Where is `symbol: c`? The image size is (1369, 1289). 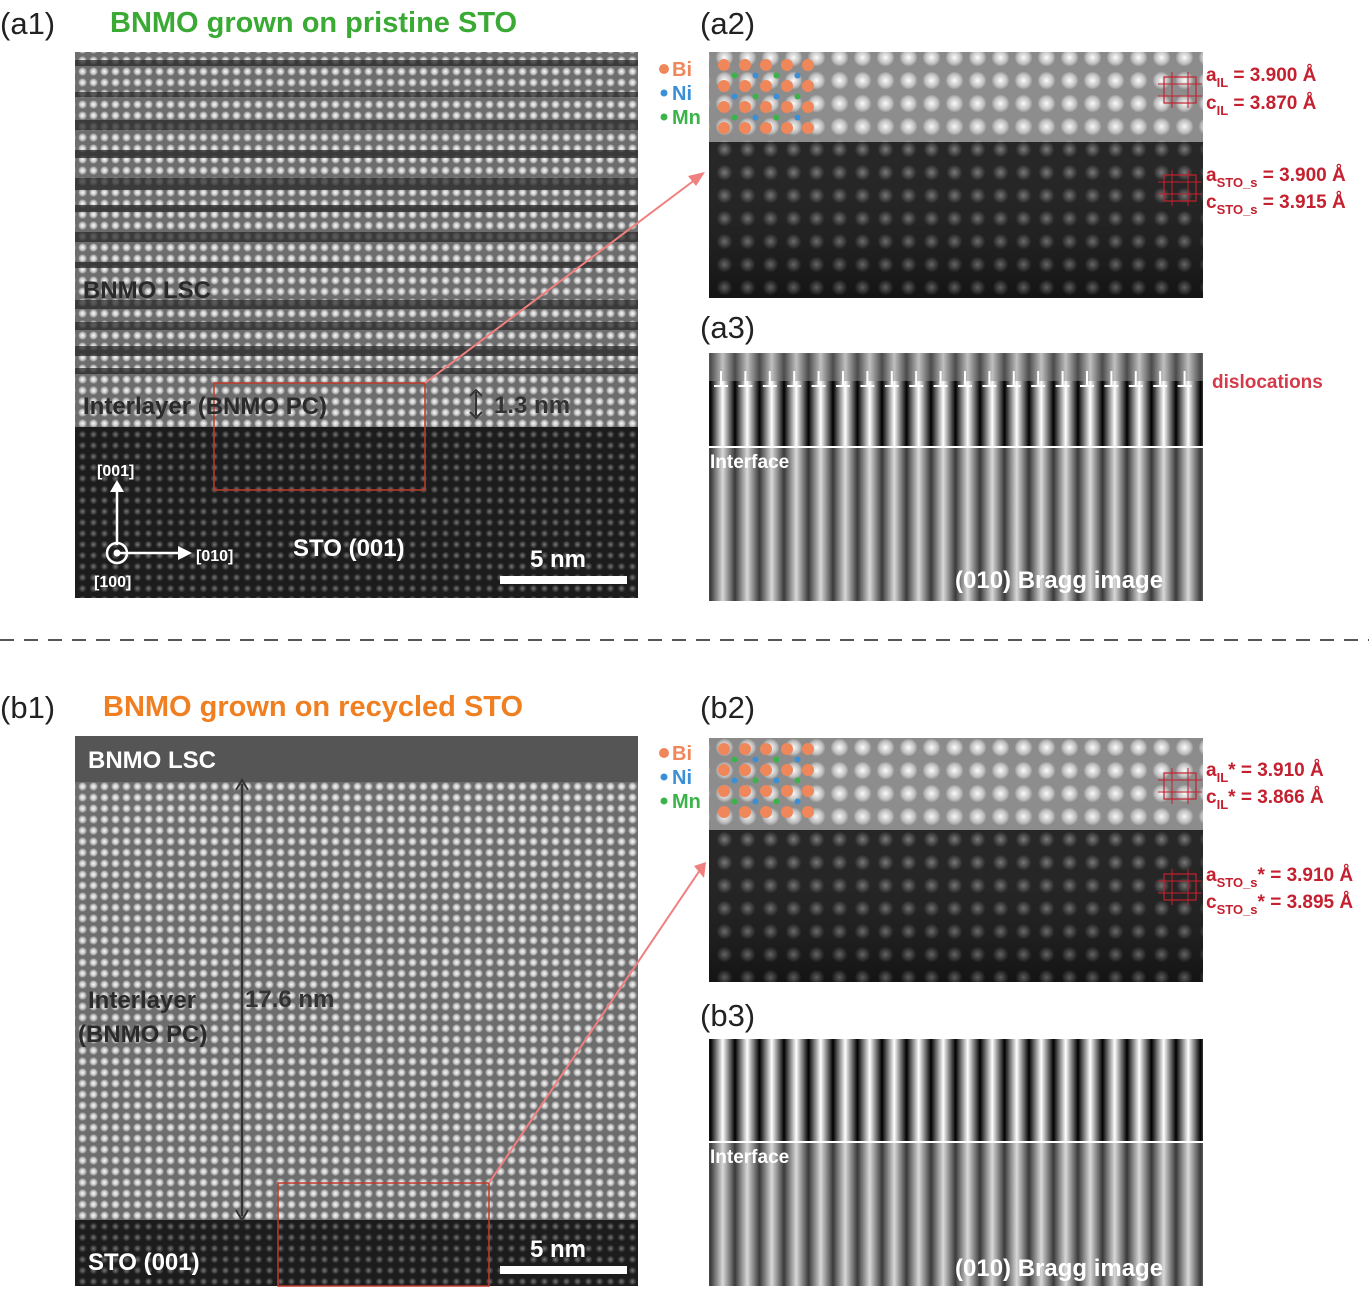
symbol: c is located at coordinates (1211, 202).